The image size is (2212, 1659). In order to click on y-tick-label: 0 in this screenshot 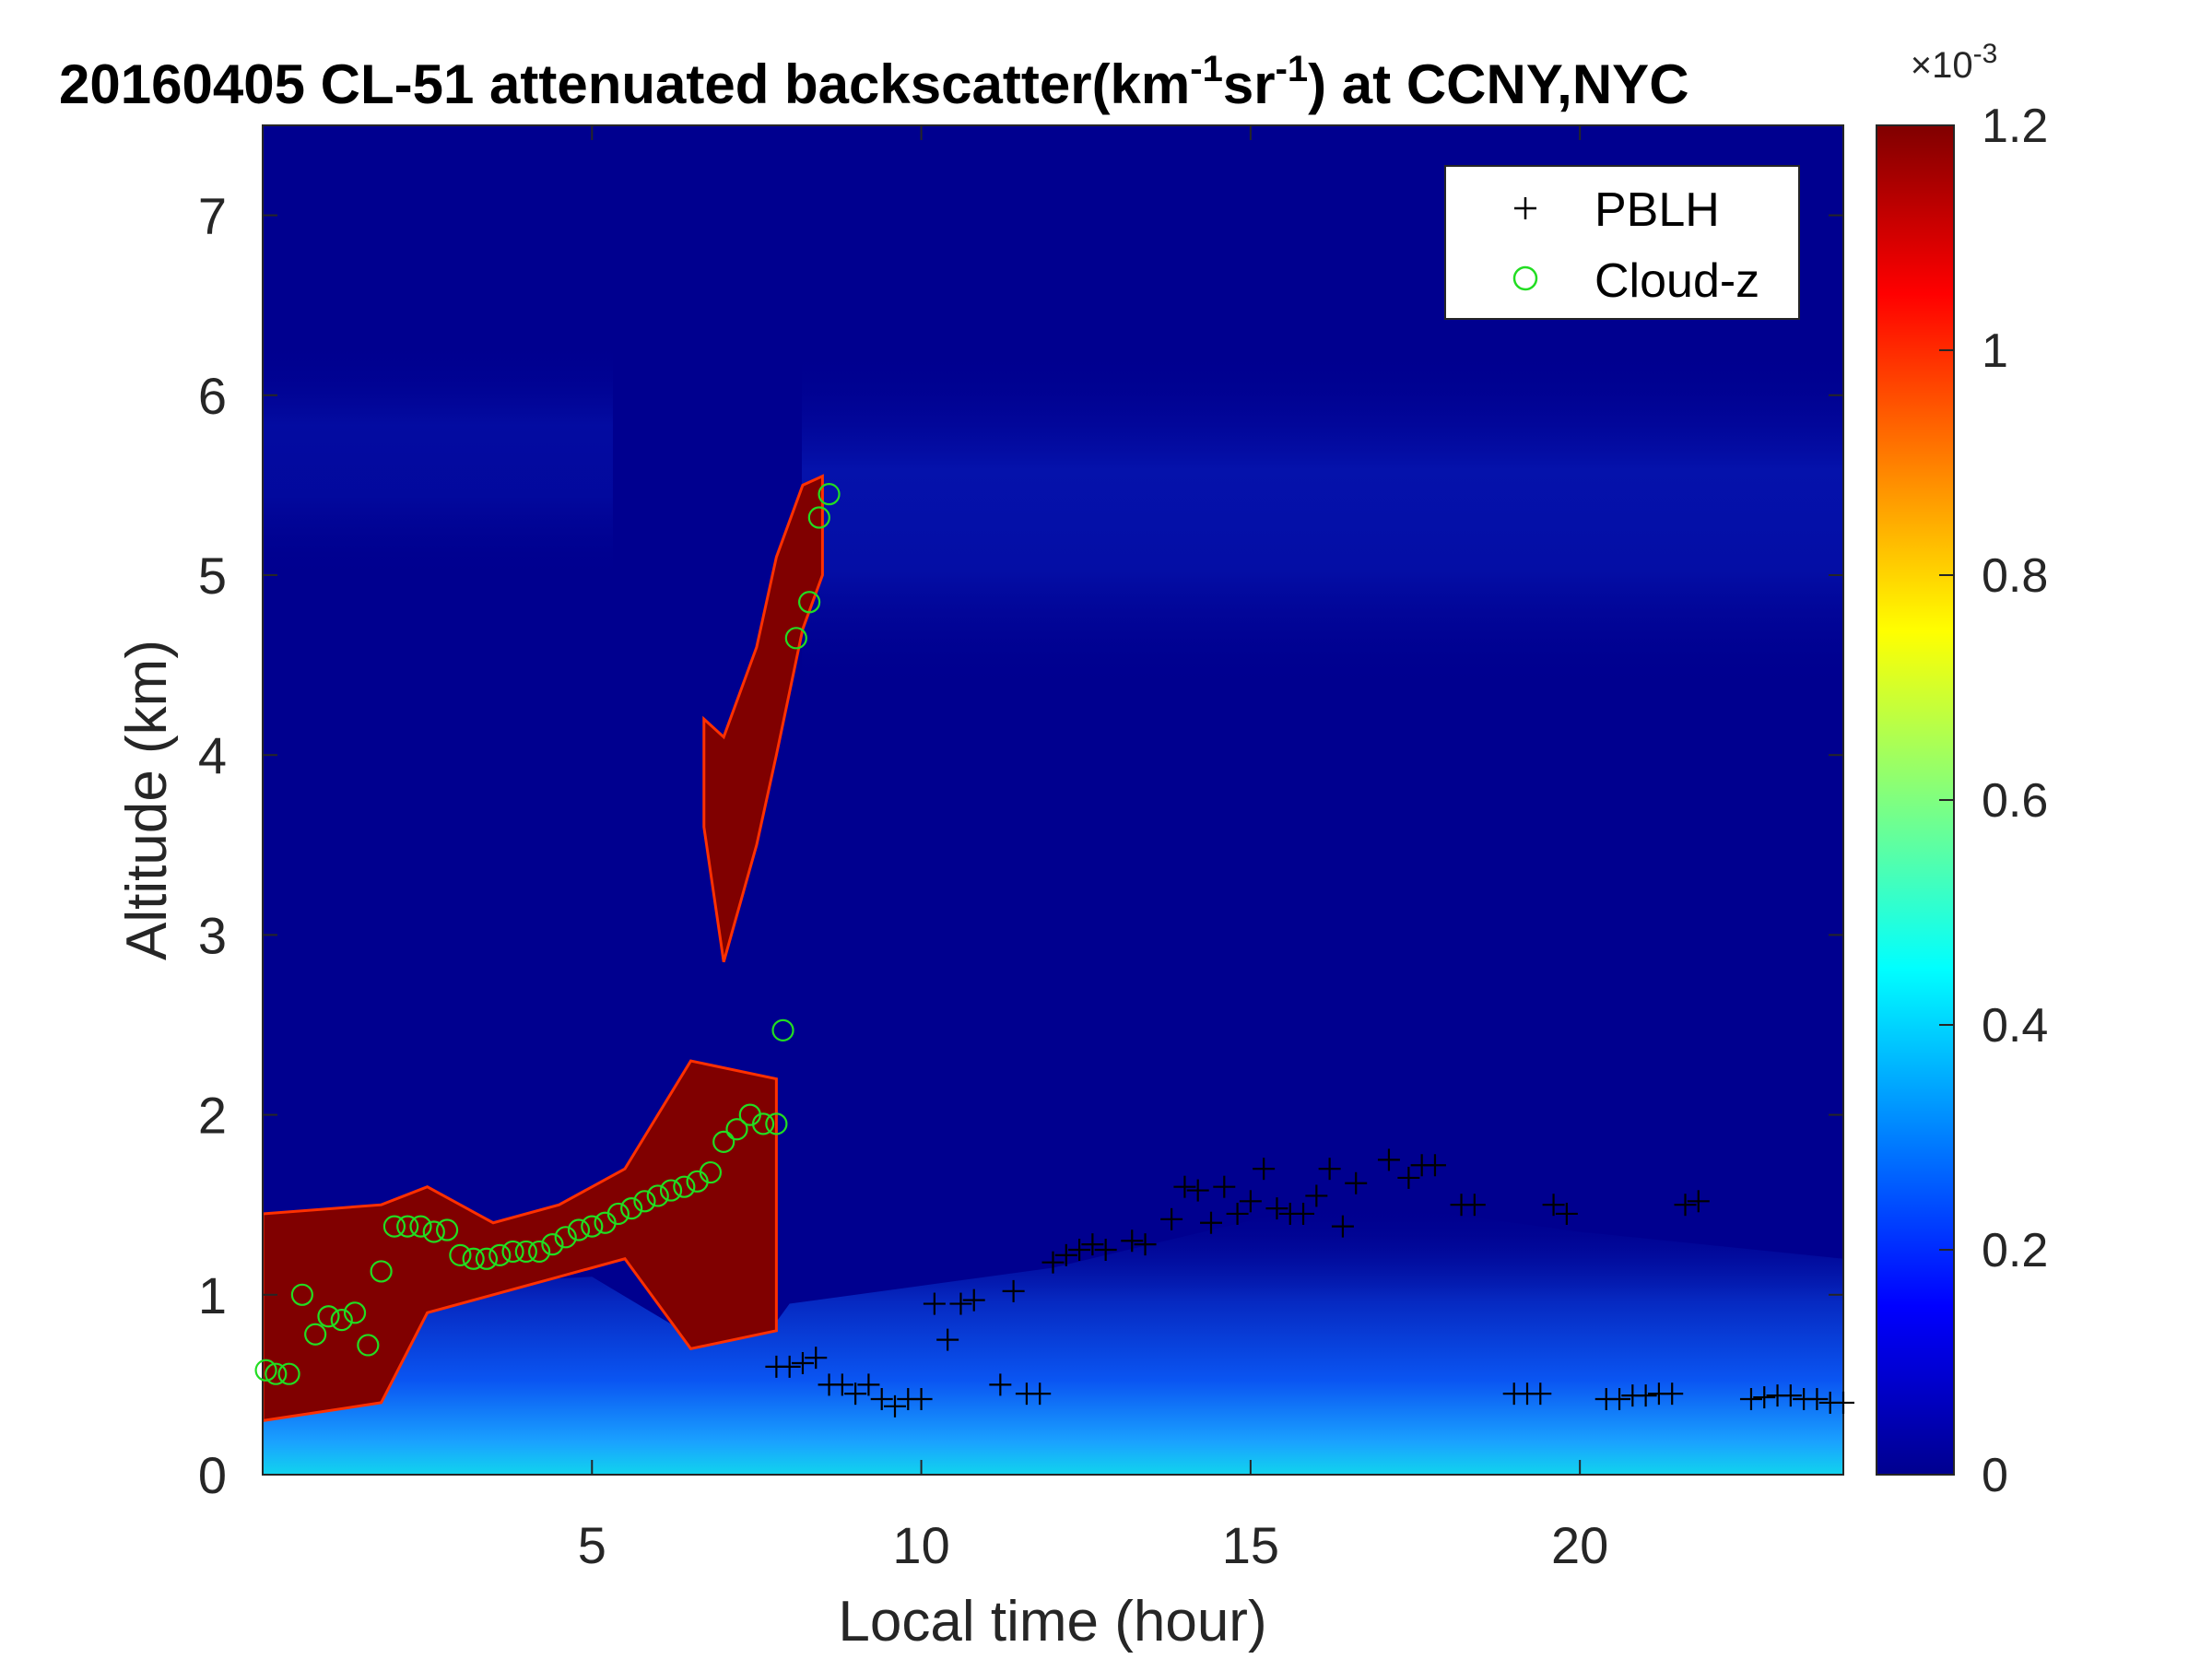, I will do `click(212, 1475)`.